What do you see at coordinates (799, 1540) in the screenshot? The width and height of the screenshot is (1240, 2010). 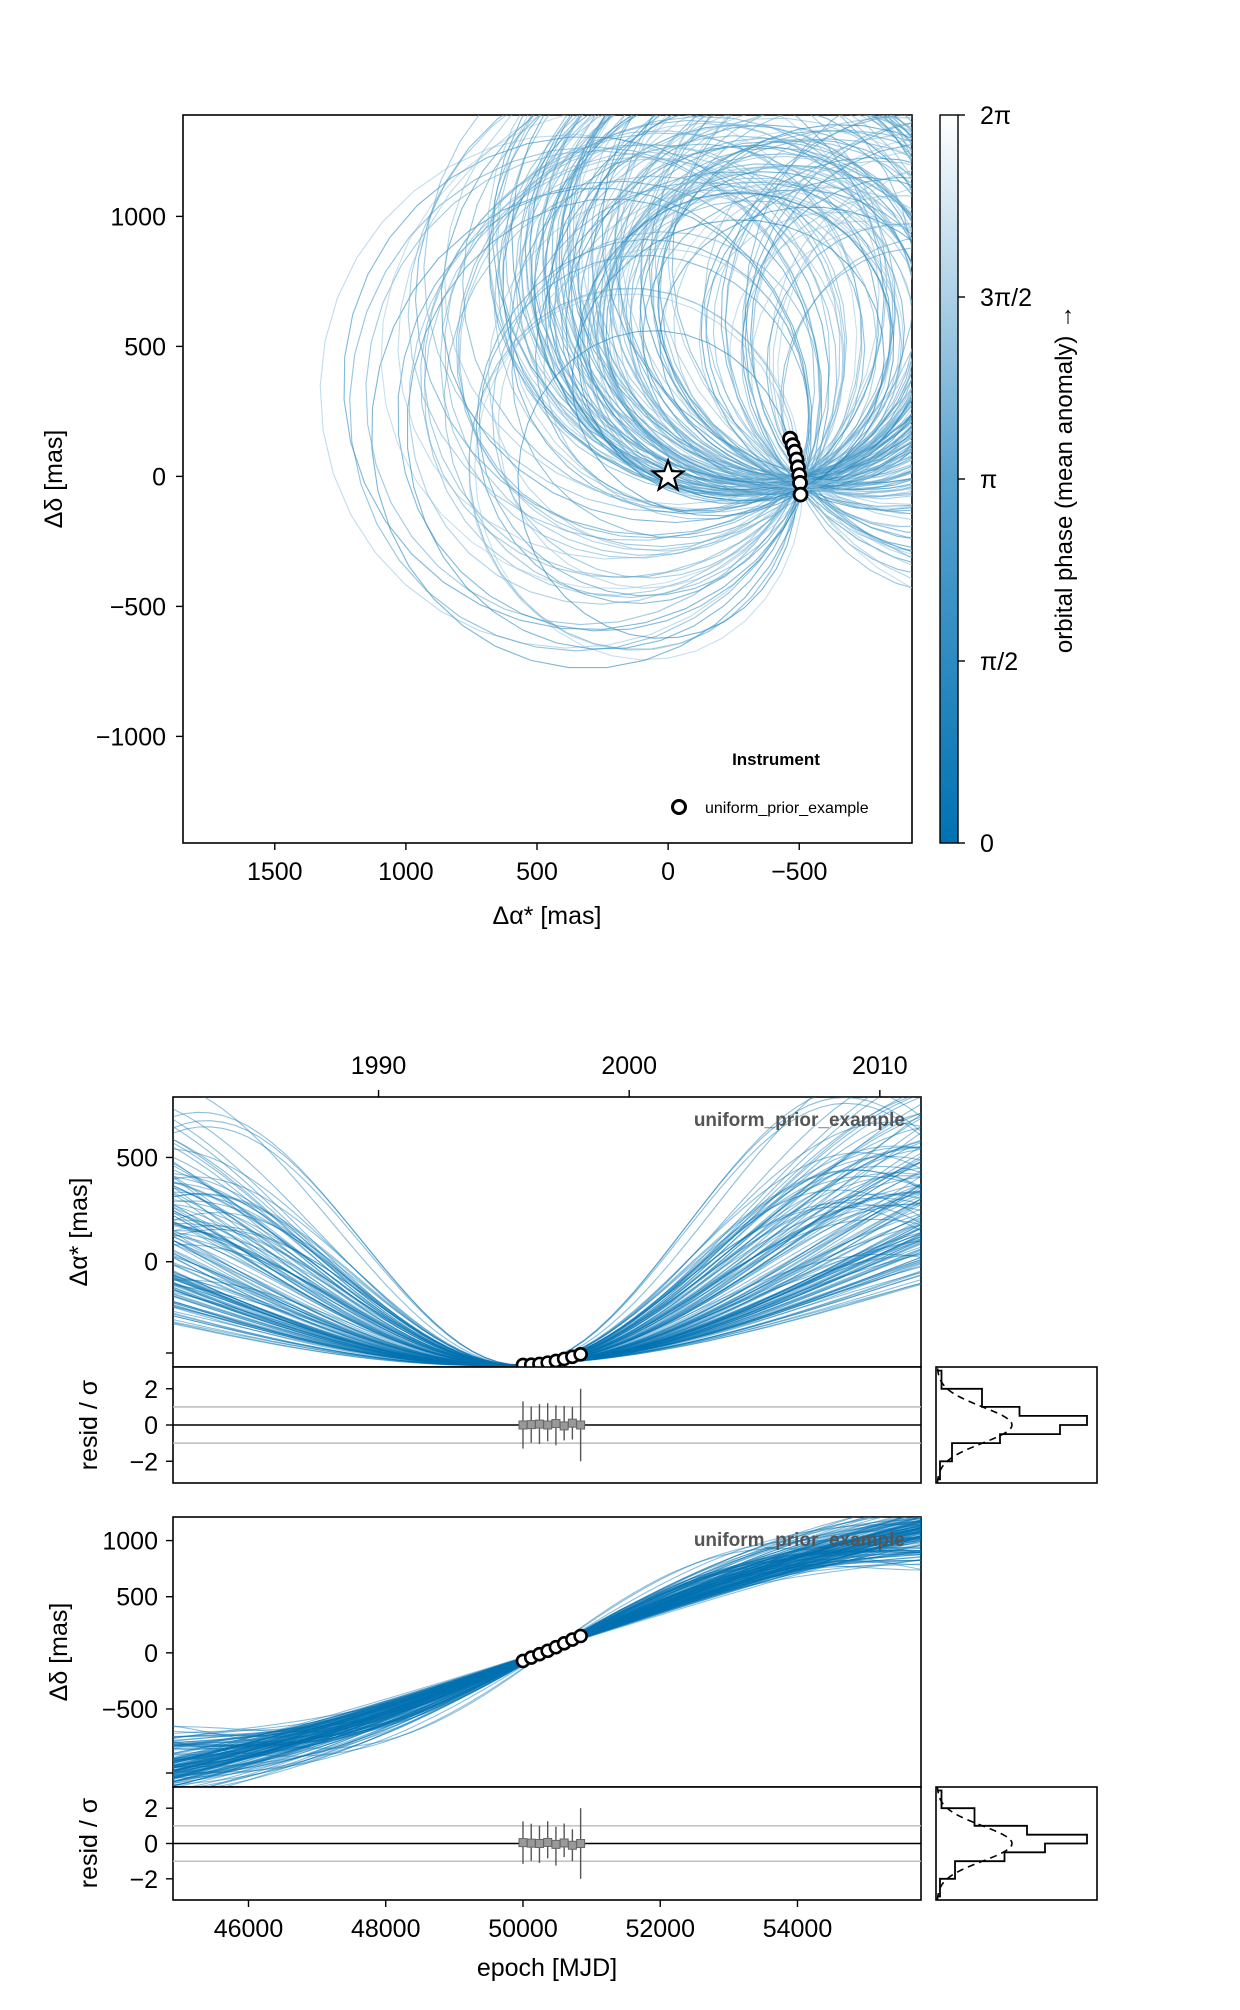 I see `dec-instrument-annotation: uniform_prior_example` at bounding box center [799, 1540].